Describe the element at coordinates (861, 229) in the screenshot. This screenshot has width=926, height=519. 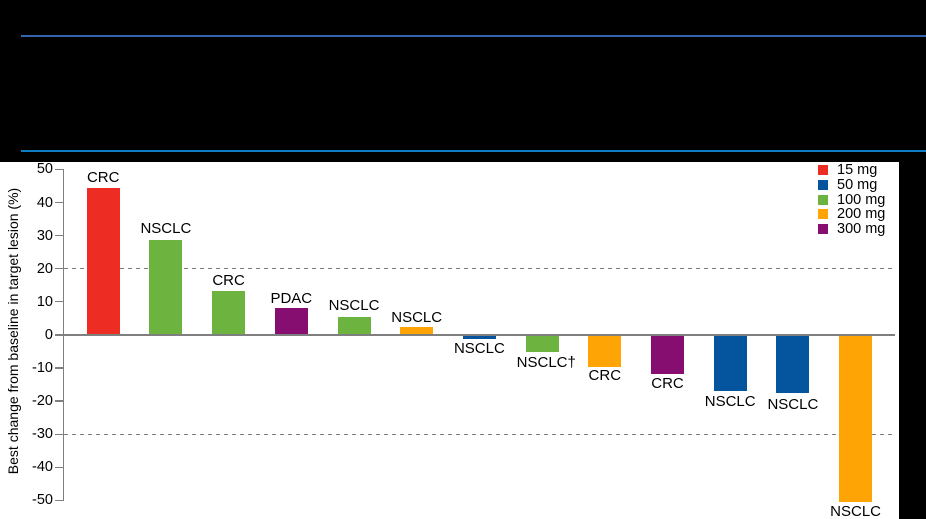
I see `legend-label-300mg: 300 mg` at that location.